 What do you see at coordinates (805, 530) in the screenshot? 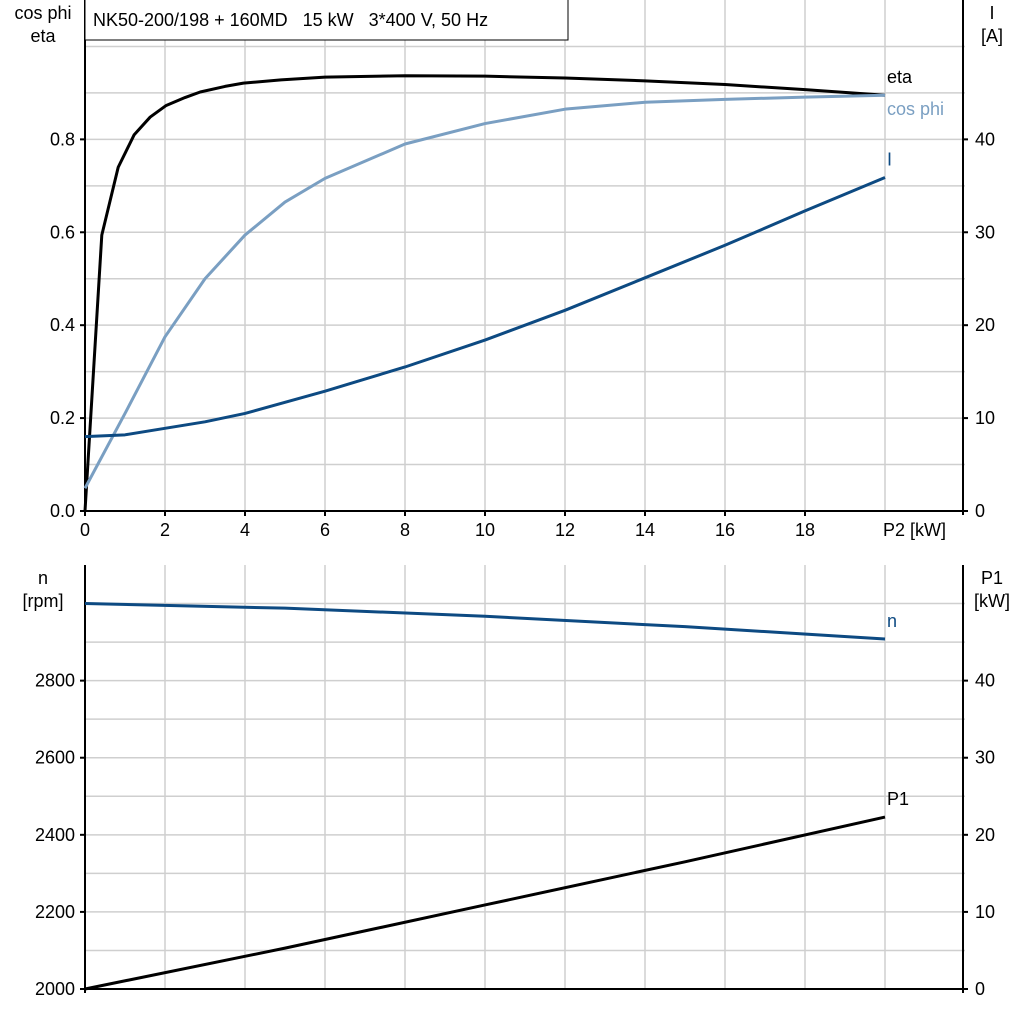
I see `x-tick-label: 18` at bounding box center [805, 530].